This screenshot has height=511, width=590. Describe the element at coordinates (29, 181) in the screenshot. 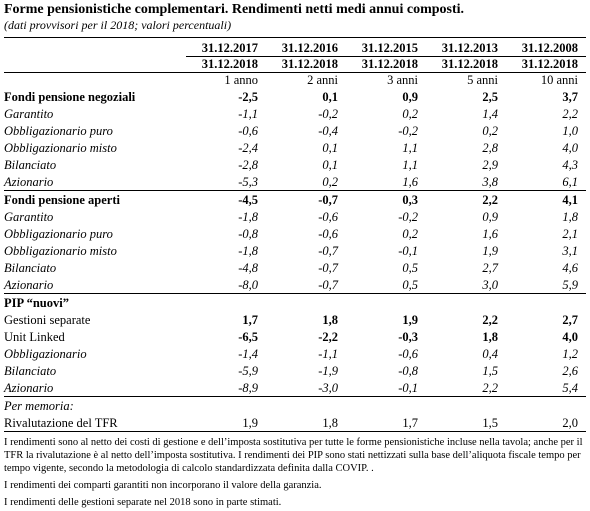

I see `row-label: Azionario` at that location.